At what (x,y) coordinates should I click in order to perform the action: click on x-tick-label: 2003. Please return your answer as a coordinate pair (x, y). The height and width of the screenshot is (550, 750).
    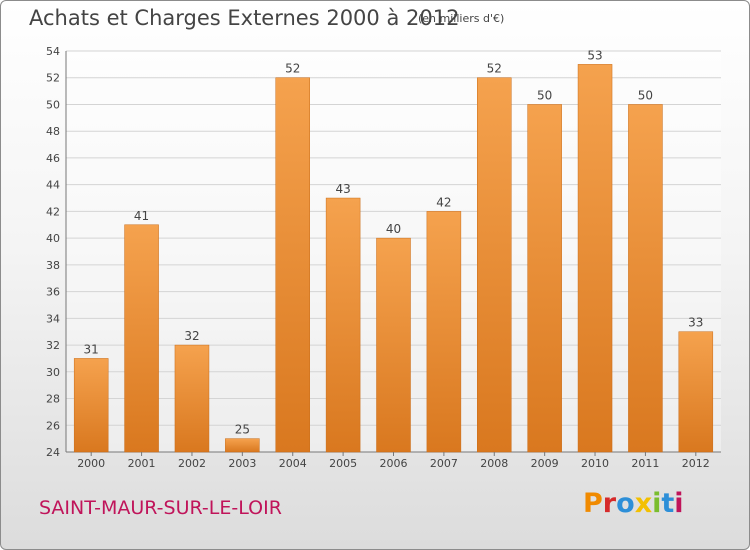
    Looking at the image, I should click on (242, 463).